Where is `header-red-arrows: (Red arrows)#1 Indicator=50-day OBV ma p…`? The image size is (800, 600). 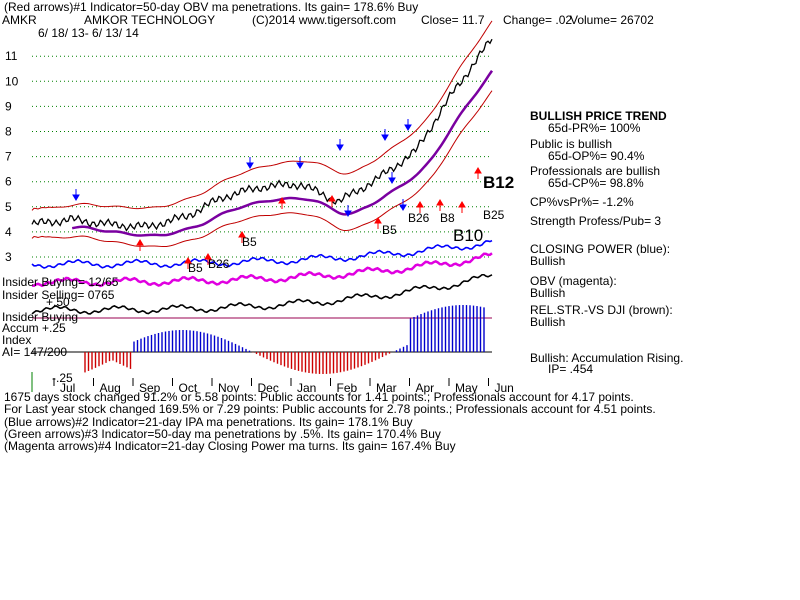
header-red-arrows: (Red arrows)#1 Indicator=50-day OBV ma p… is located at coordinates (211, 7).